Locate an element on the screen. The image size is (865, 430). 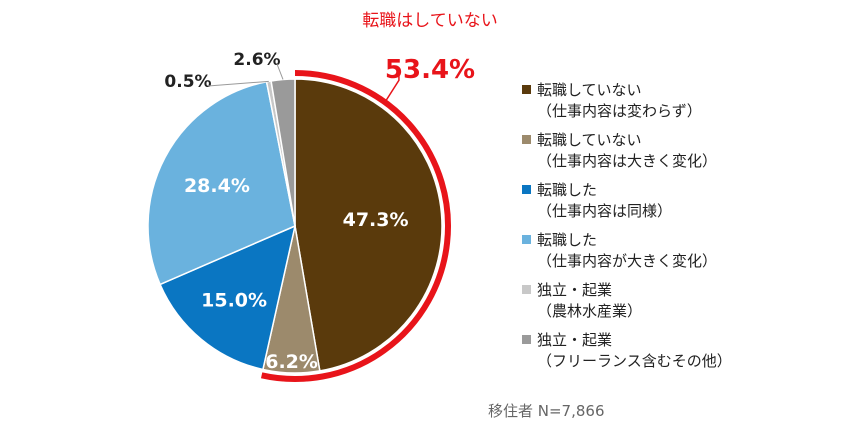
highlight-title: 転職はしていない is located at coordinates (430, 21).